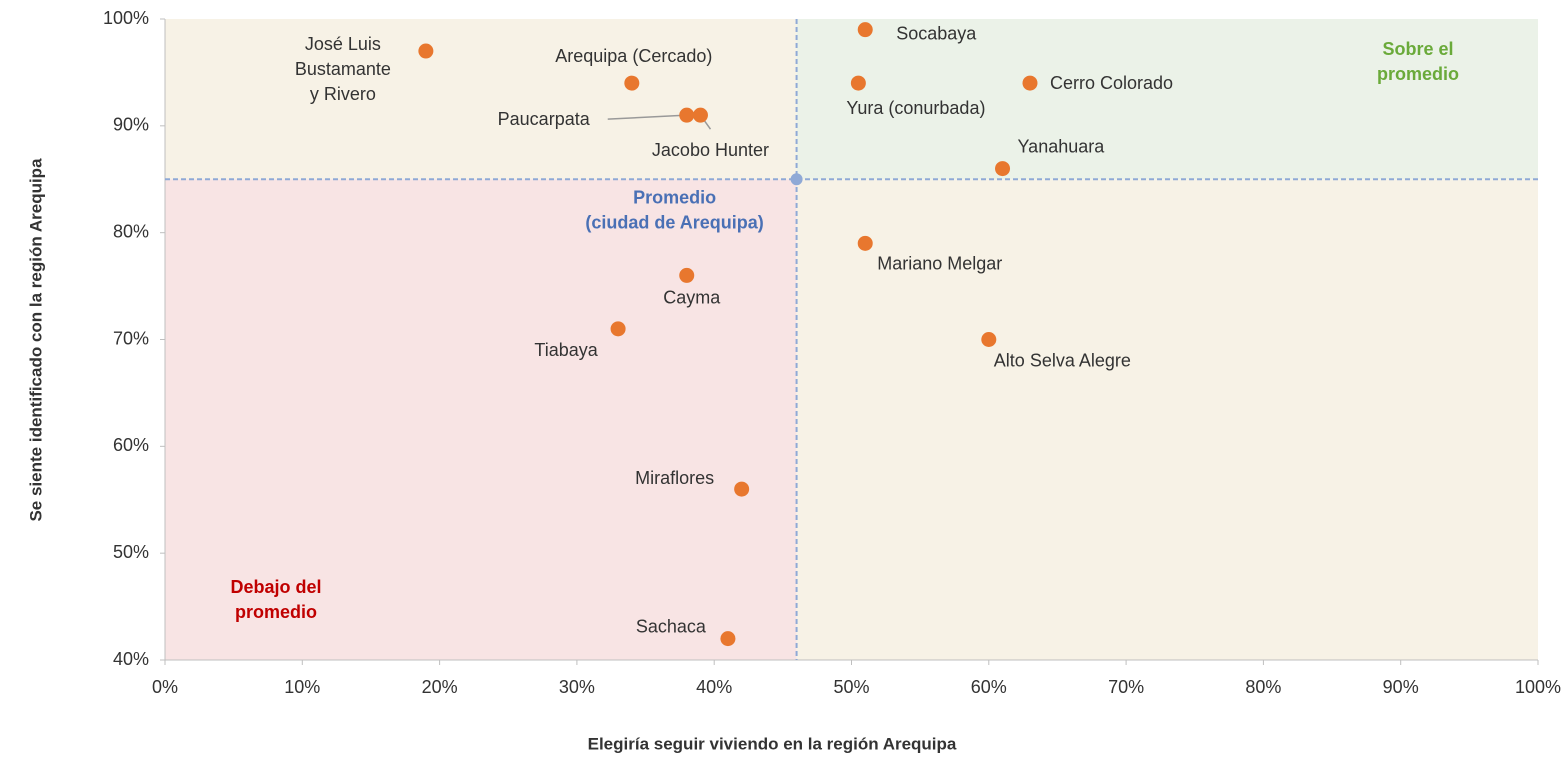  Describe the element at coordinates (647, 117) in the screenshot. I see `leader-line` at that location.